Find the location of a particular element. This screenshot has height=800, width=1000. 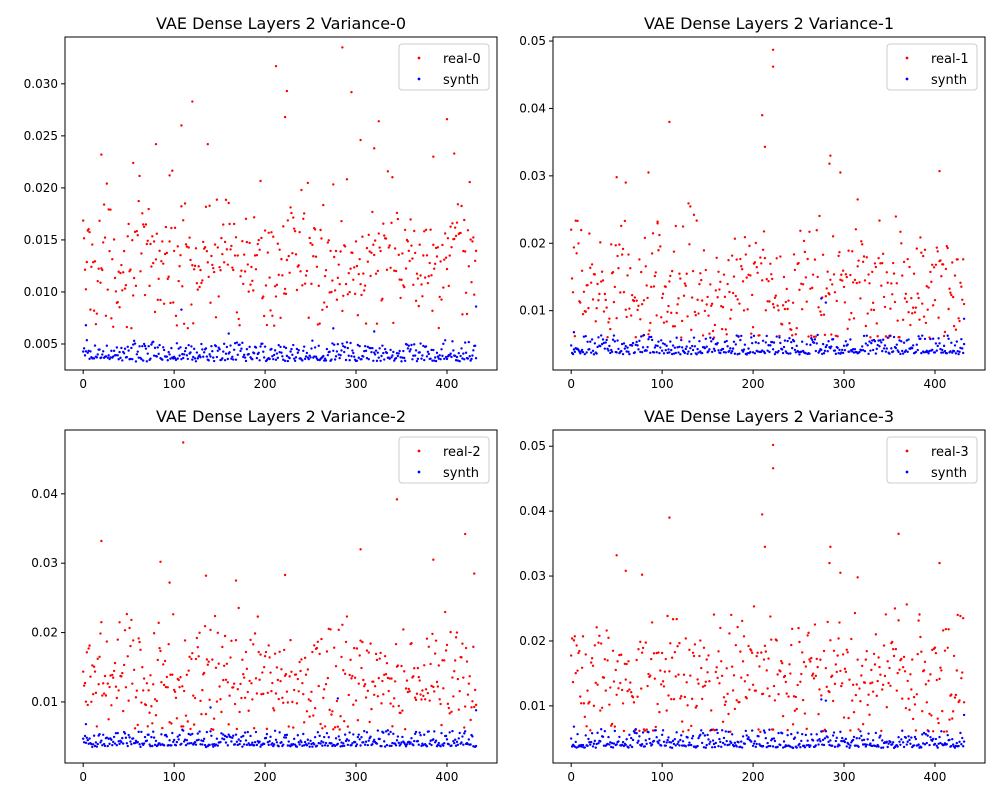

y-tick-label: 0.01 is located at coordinates (532, 706).